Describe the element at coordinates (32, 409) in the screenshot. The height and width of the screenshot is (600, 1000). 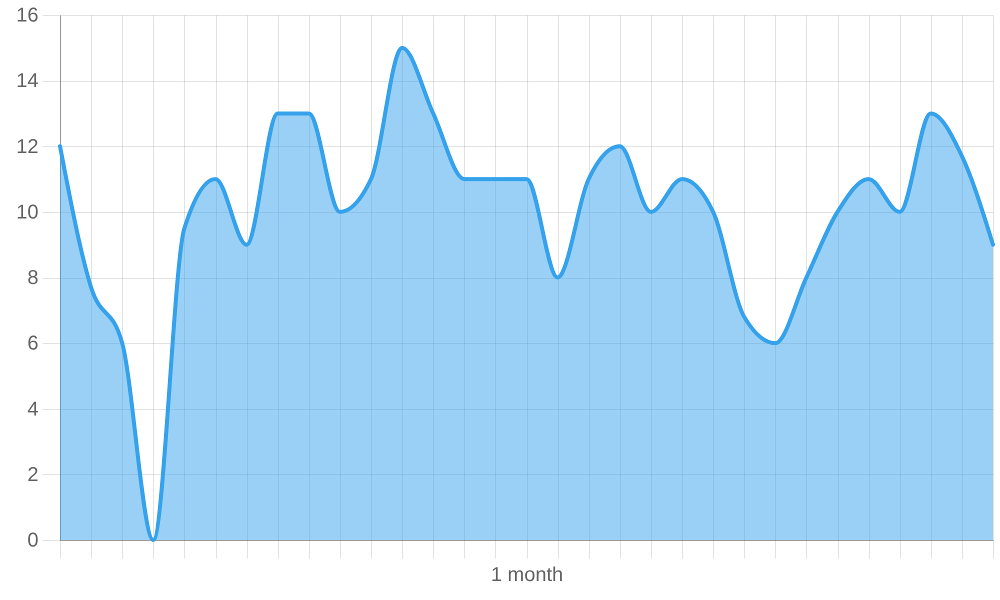
I see `y-tick-label: 4` at that location.